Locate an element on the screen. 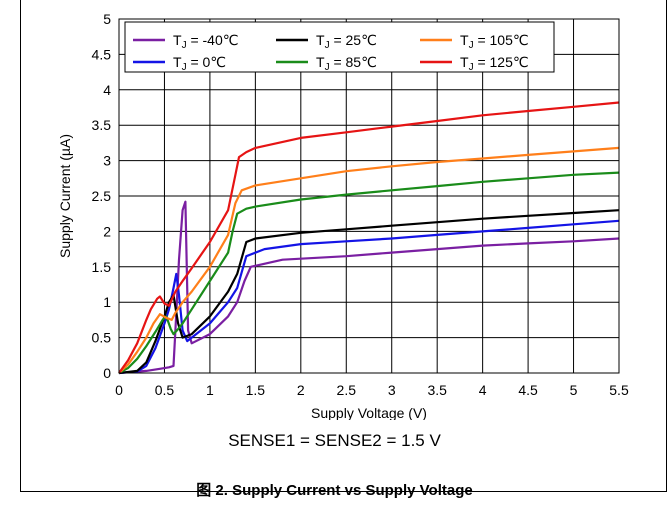 The width and height of the screenshot is (669, 506). legend-entry: TJ = 0℃ is located at coordinates (199, 63).